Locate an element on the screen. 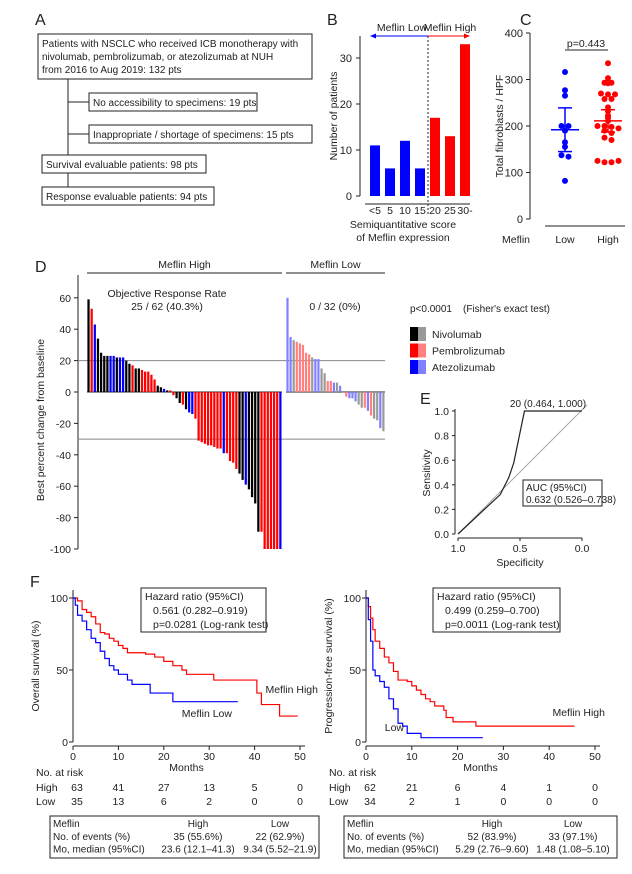  e-y-tick-label: 0.4 is located at coordinates (441, 486).